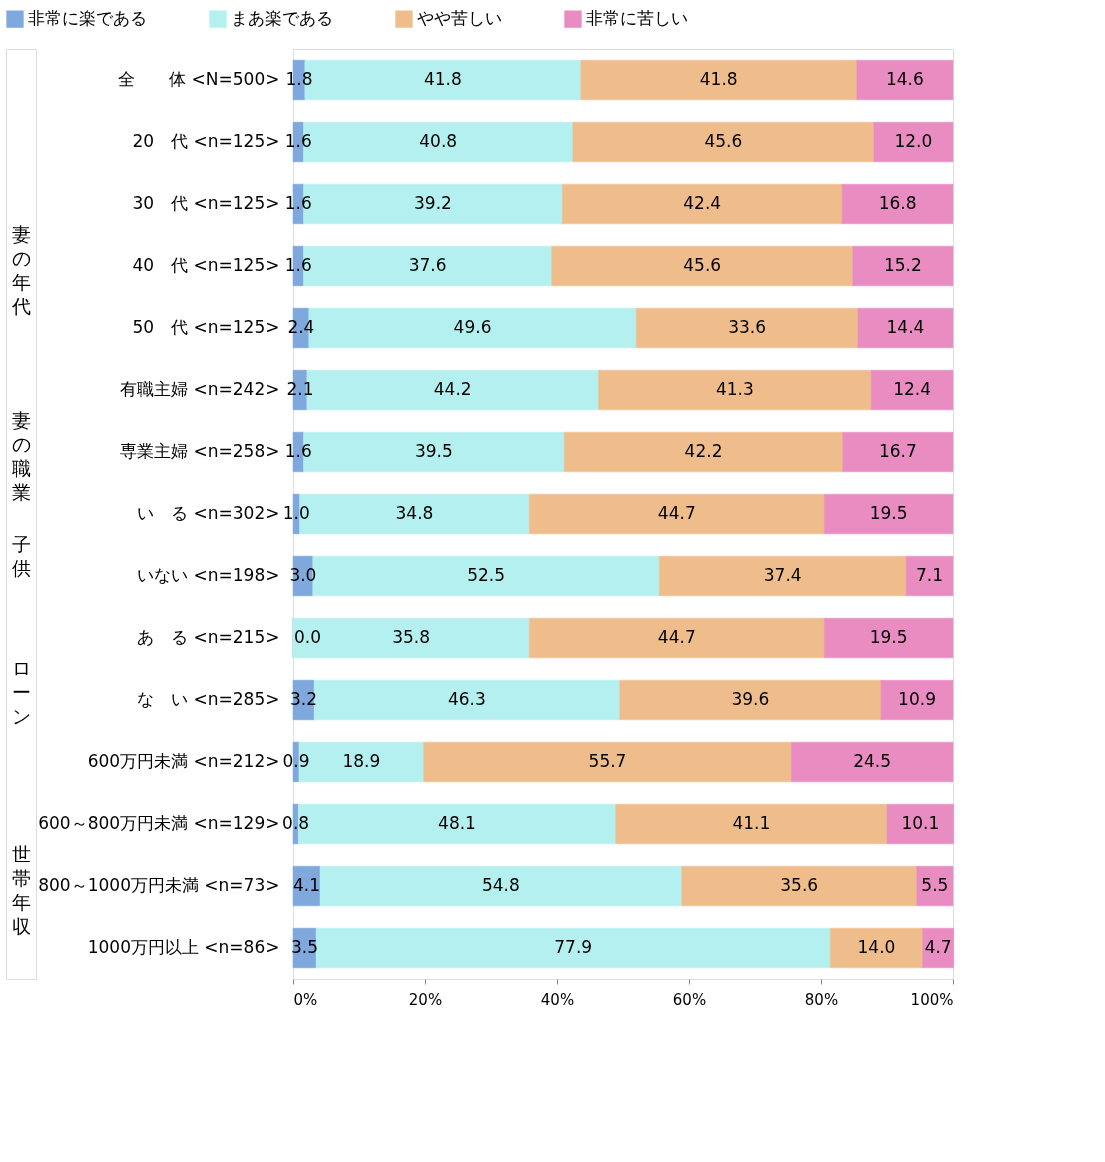  I want to click on data-label: 4.7, so click(938, 947).